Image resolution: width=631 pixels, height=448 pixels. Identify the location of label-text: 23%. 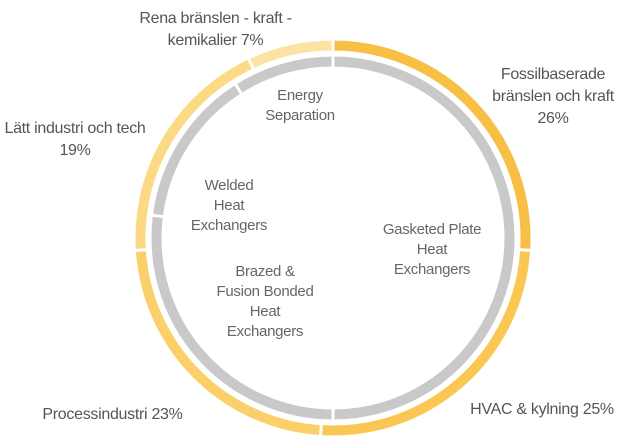
(167, 414).